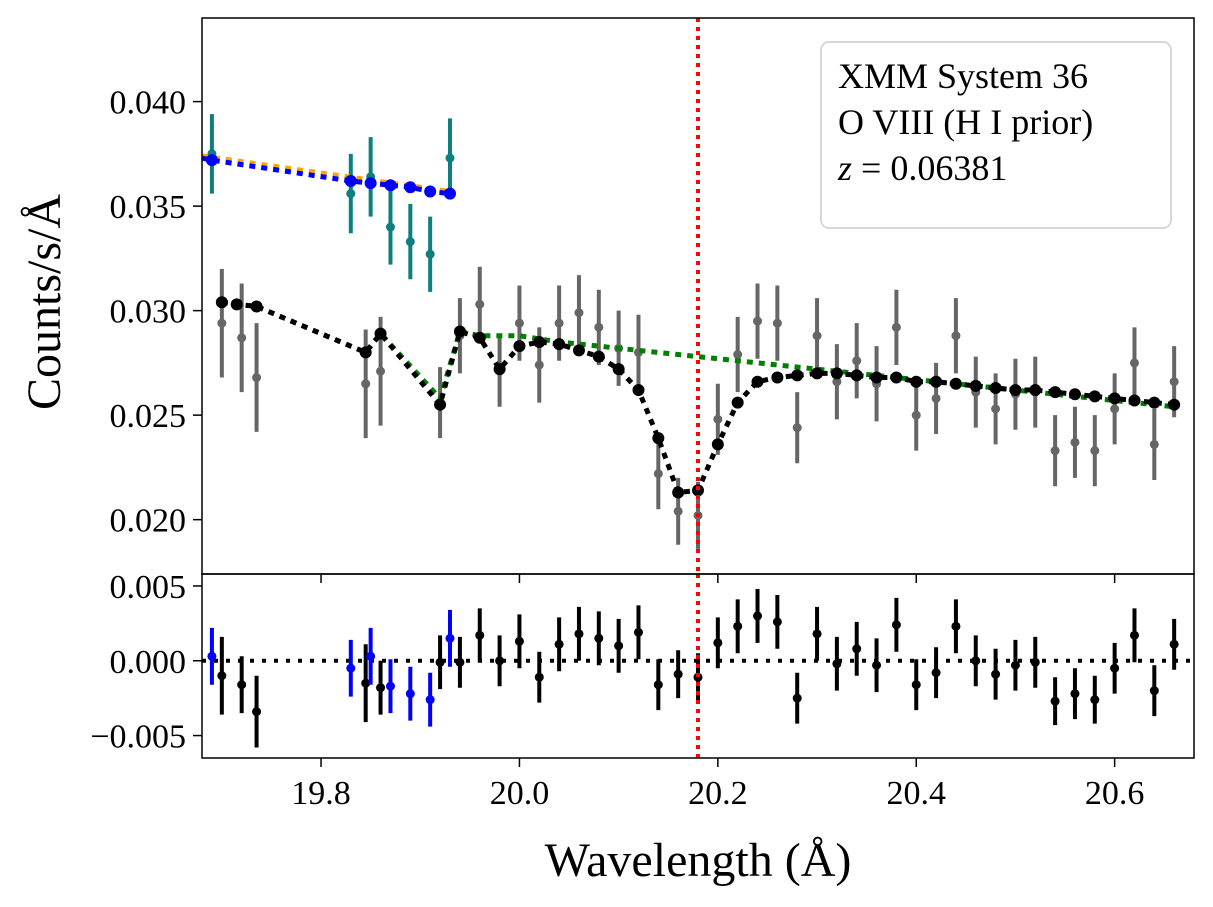 This screenshot has width=1213, height=907. Describe the element at coordinates (718, 793) in the screenshot. I see `x-tick-label: 20.2` at that location.